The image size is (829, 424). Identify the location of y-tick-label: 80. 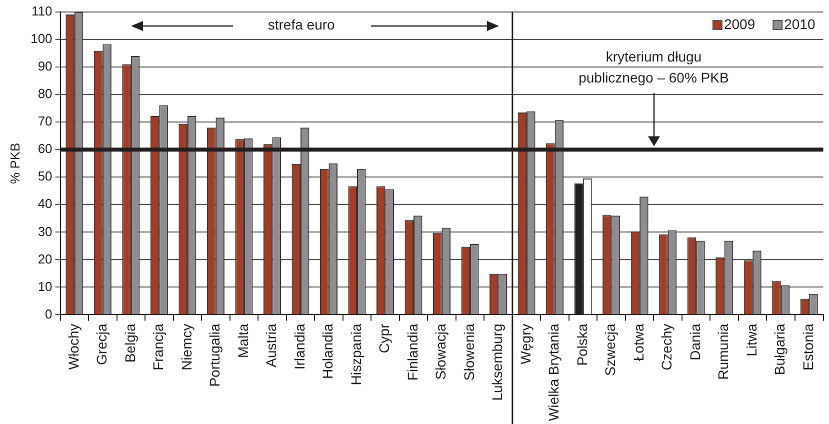
(45, 94).